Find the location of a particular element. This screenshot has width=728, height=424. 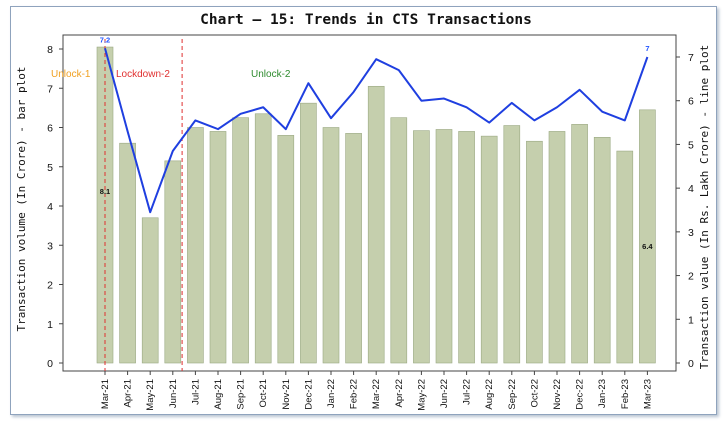

x-tick-label: Jun-22 is located at coordinates (444, 393).